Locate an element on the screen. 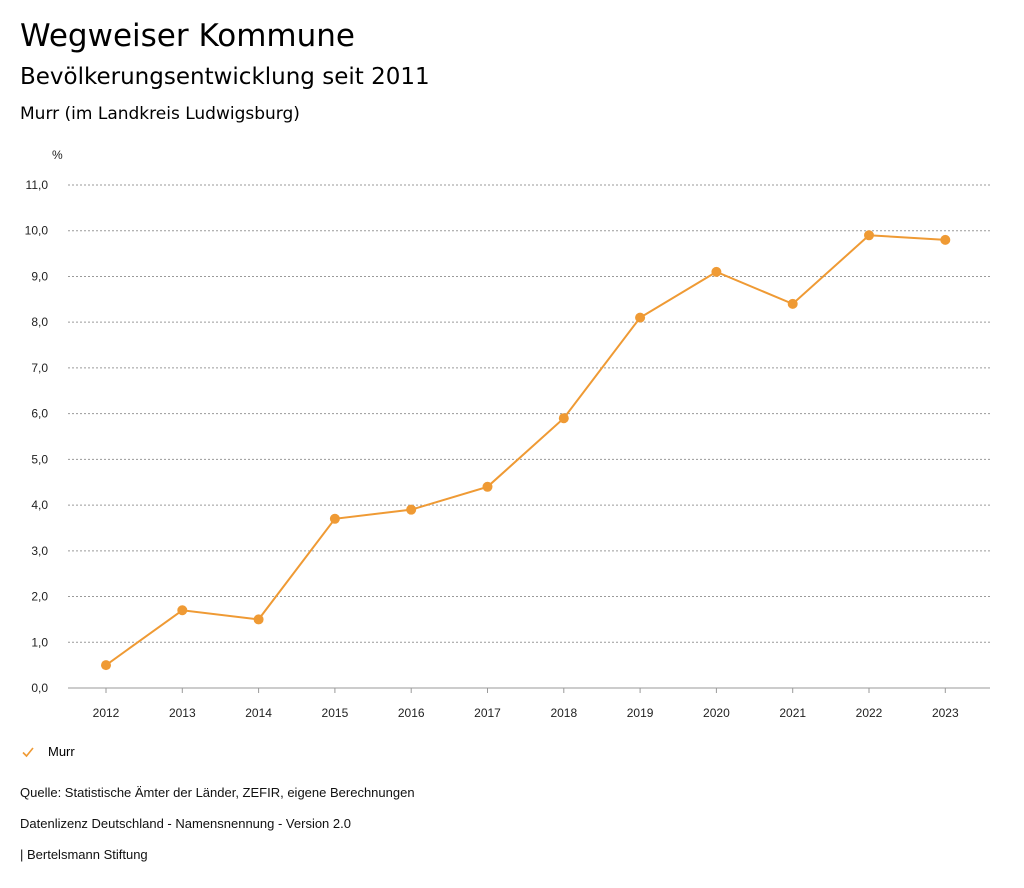  y-tick-label: 11,0 is located at coordinates (37, 185).